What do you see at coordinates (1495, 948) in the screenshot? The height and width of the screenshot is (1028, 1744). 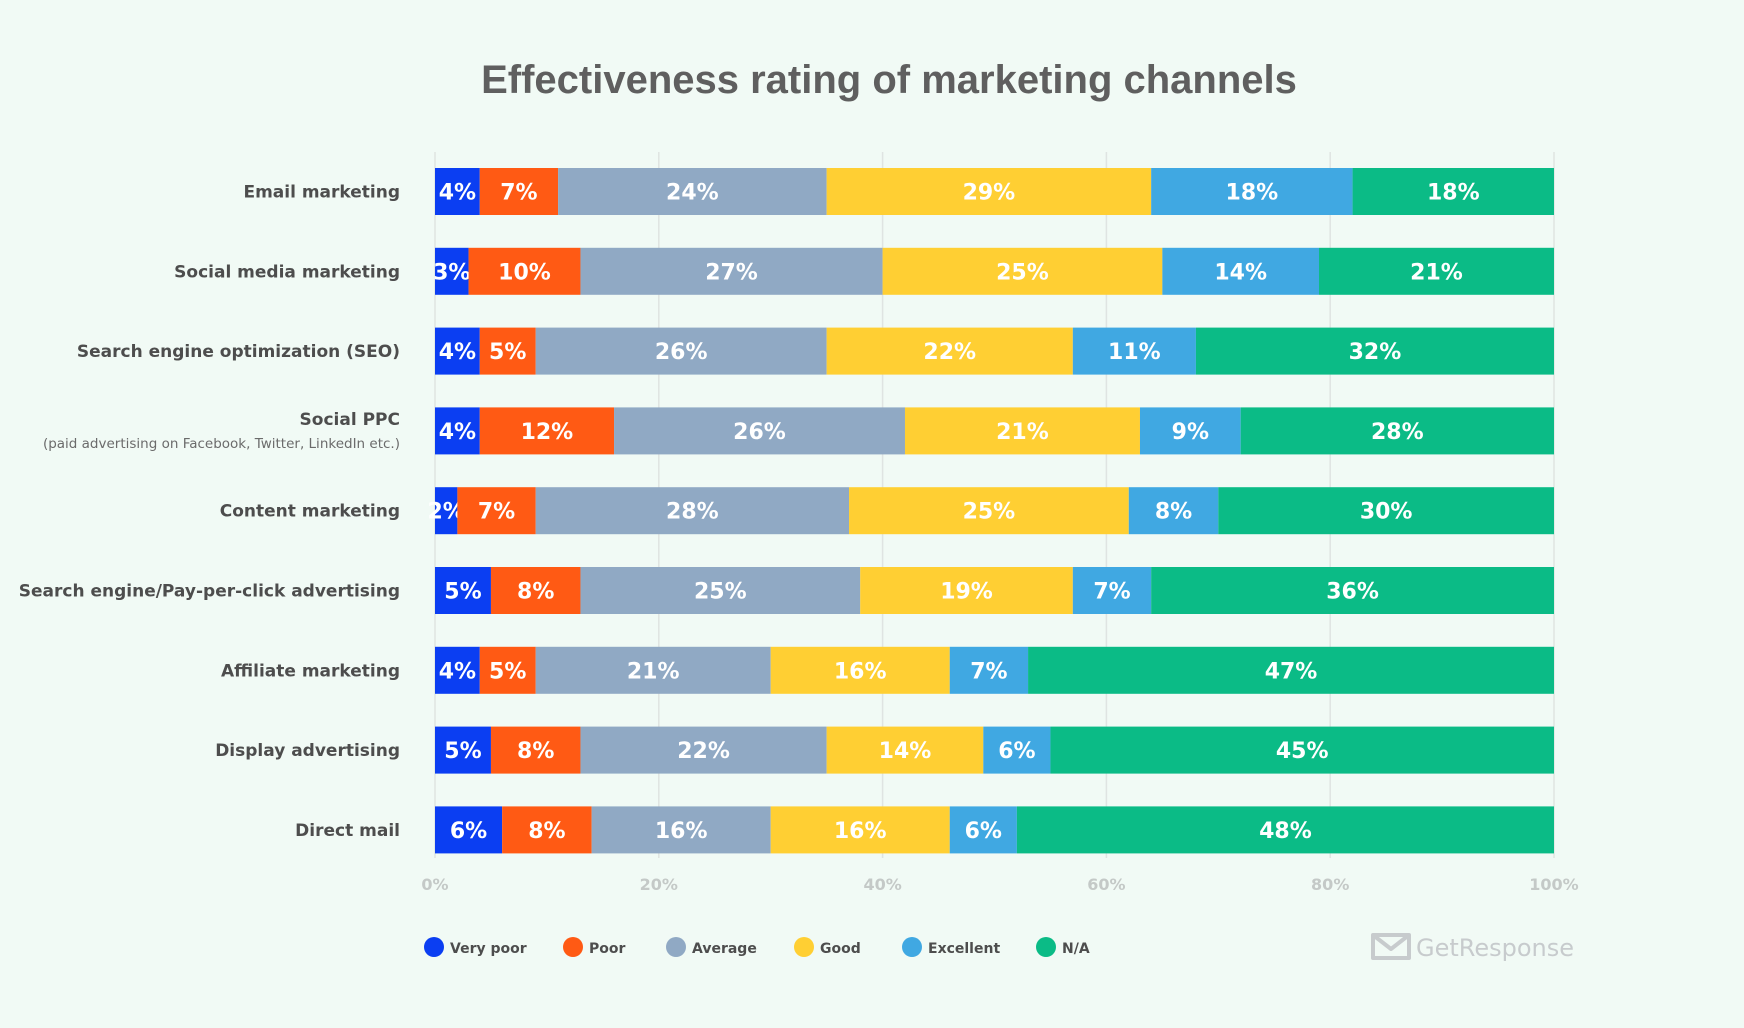 I see `brand-logo-text: GetResponse` at bounding box center [1495, 948].